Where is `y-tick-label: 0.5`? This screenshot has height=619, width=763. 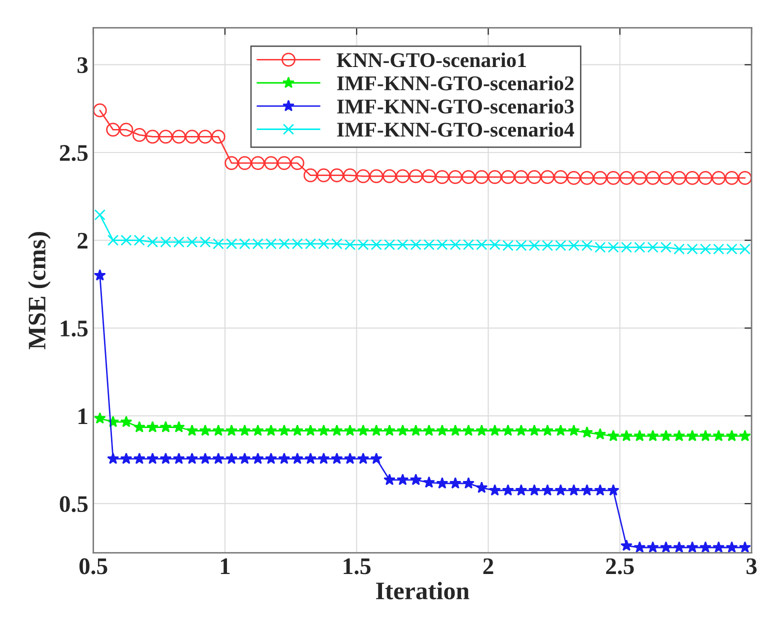 y-tick-label: 0.5 is located at coordinates (74, 504).